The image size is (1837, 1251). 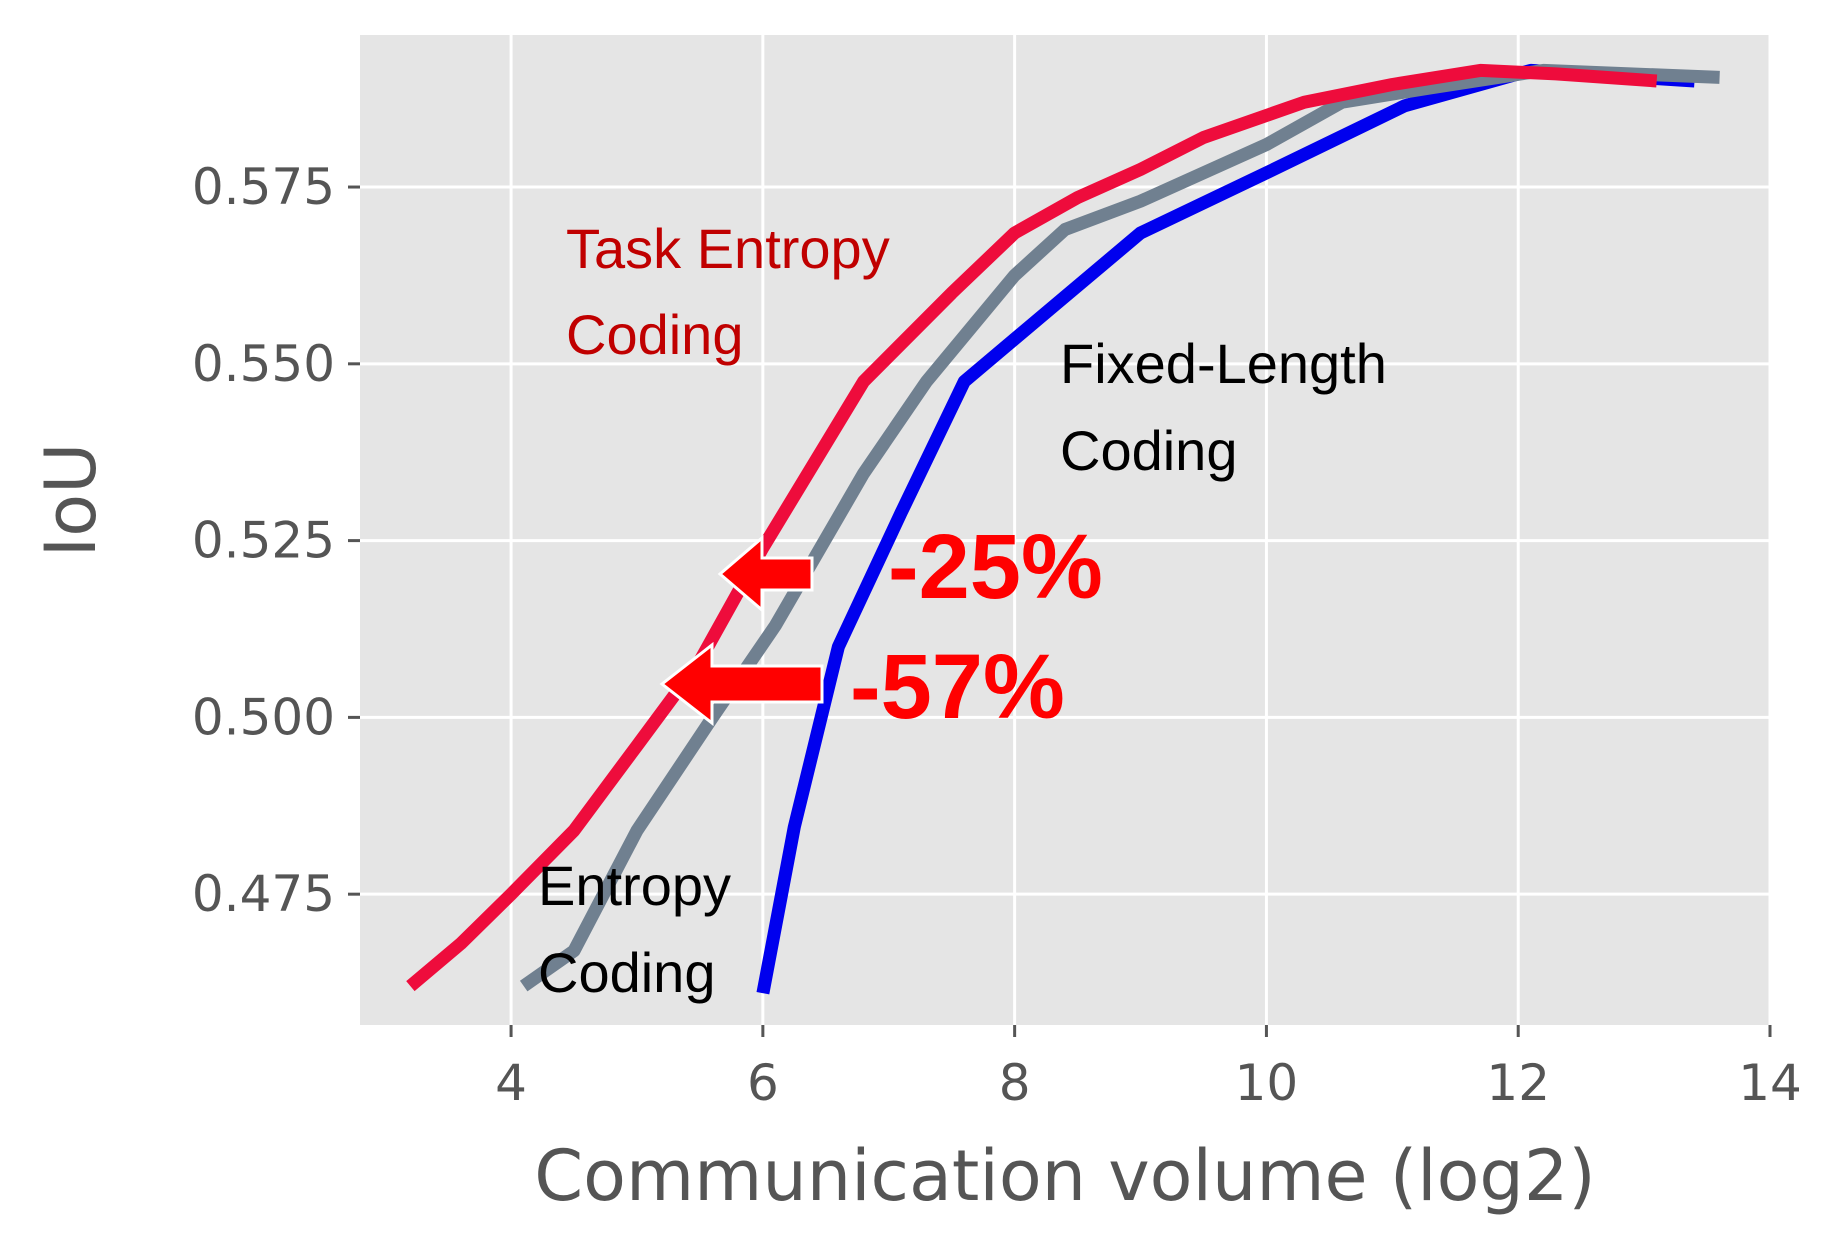 I want to click on task-entropy-label-line1: Task Entropy, so click(x=728, y=248).